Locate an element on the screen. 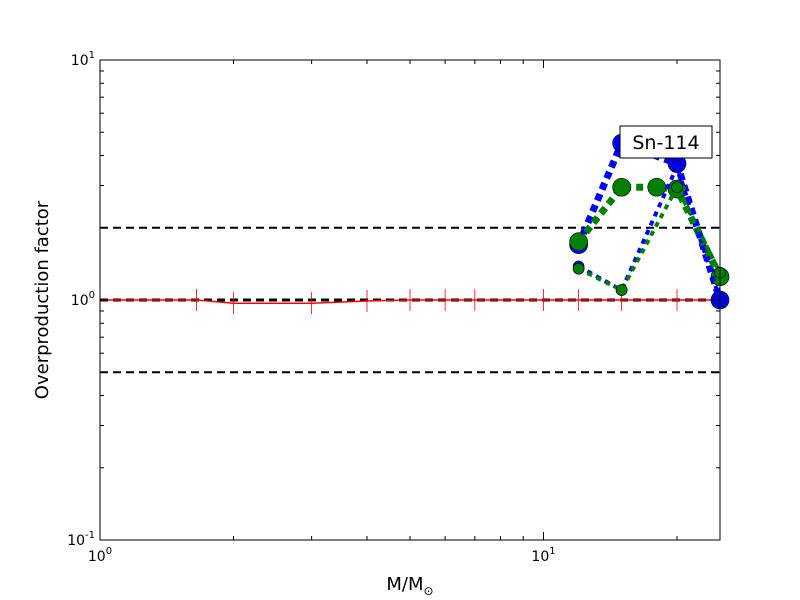  x-tick-label: 10⁰ is located at coordinates (100, 555).